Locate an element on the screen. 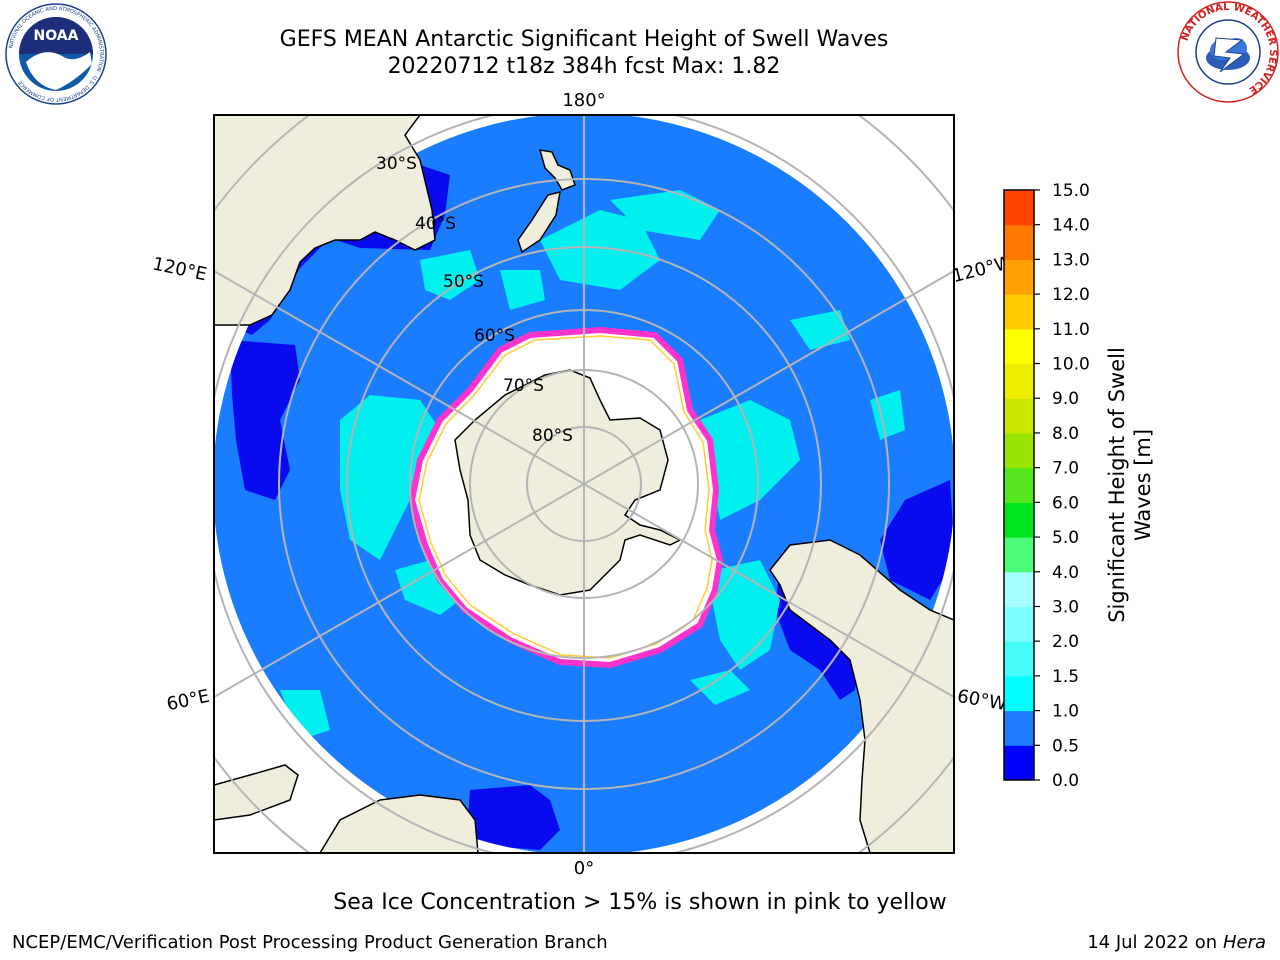  colorbar-tick-label: 8.0 is located at coordinates (1065, 434).